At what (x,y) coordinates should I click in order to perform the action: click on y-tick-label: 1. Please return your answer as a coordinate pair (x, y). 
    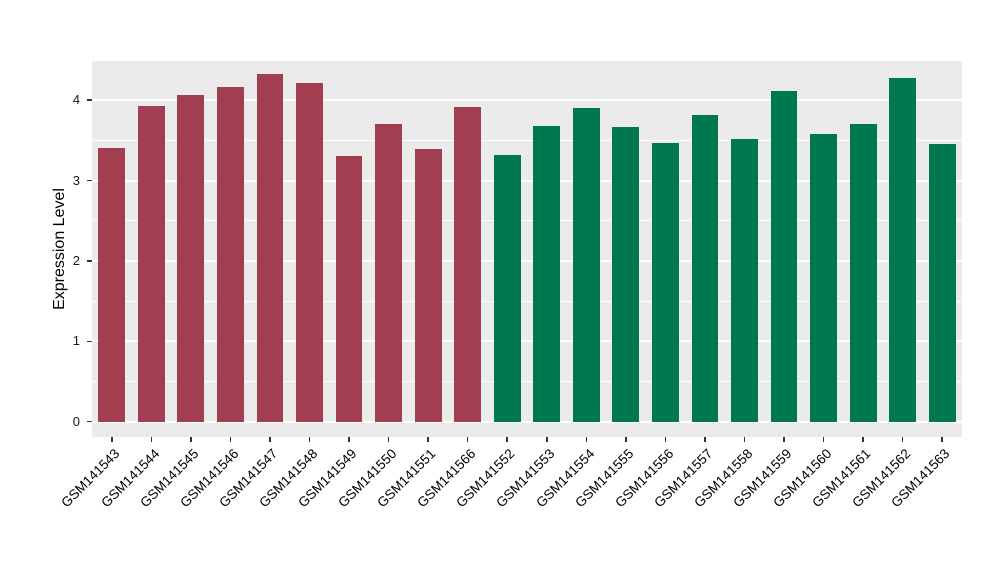
    Looking at the image, I should click on (76, 341).